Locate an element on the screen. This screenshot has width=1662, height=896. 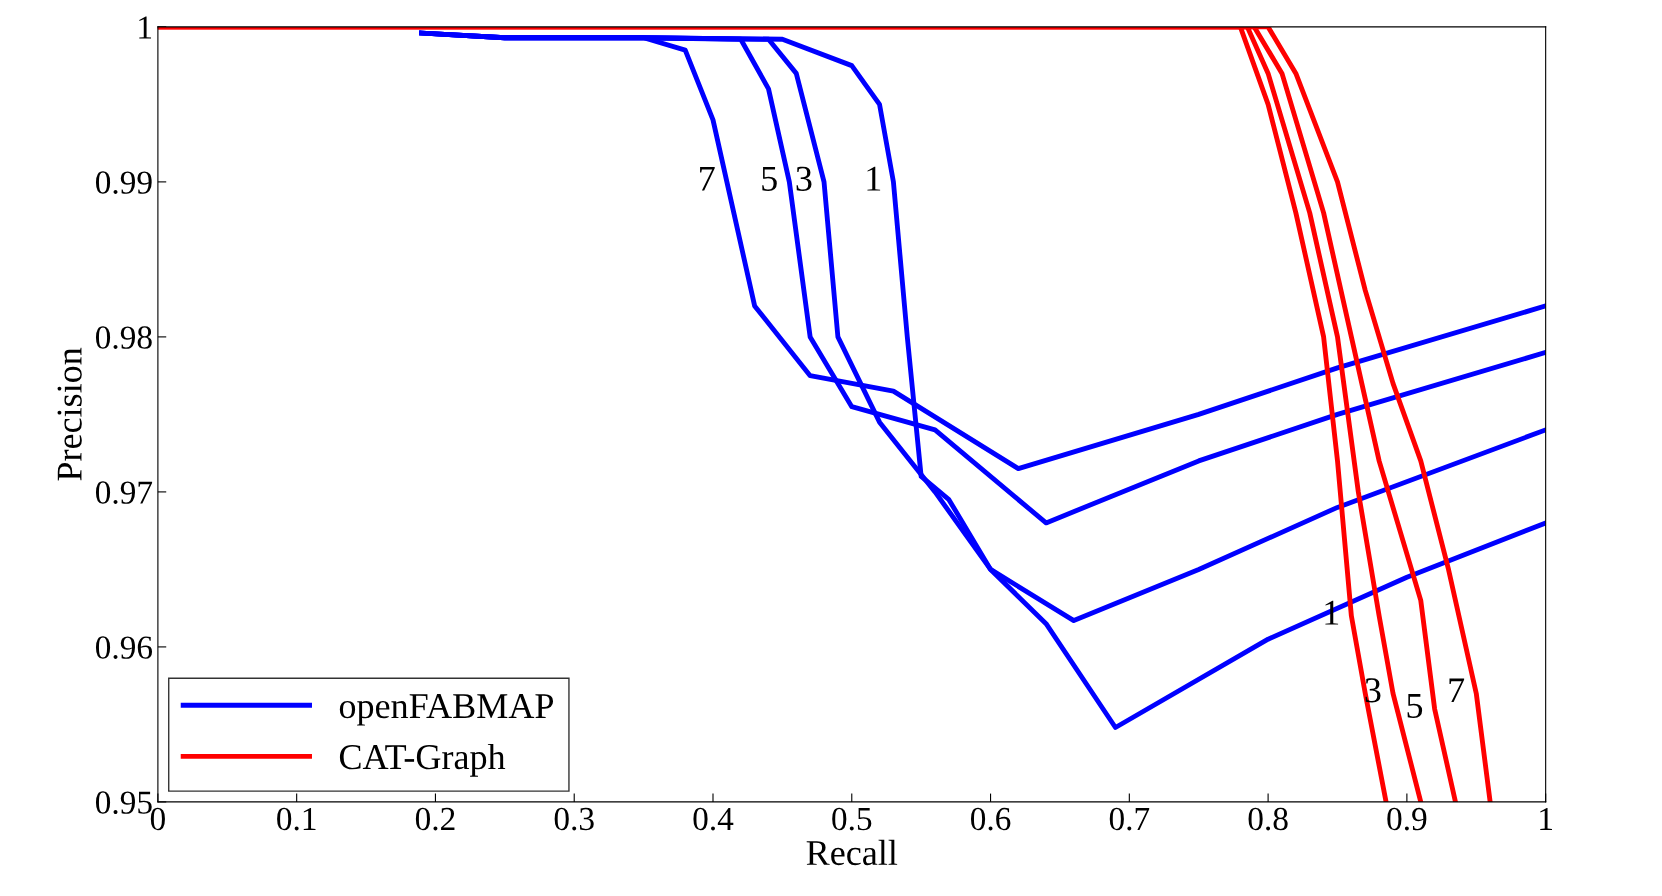
x-tick-label: 0.2 is located at coordinates (435, 819).